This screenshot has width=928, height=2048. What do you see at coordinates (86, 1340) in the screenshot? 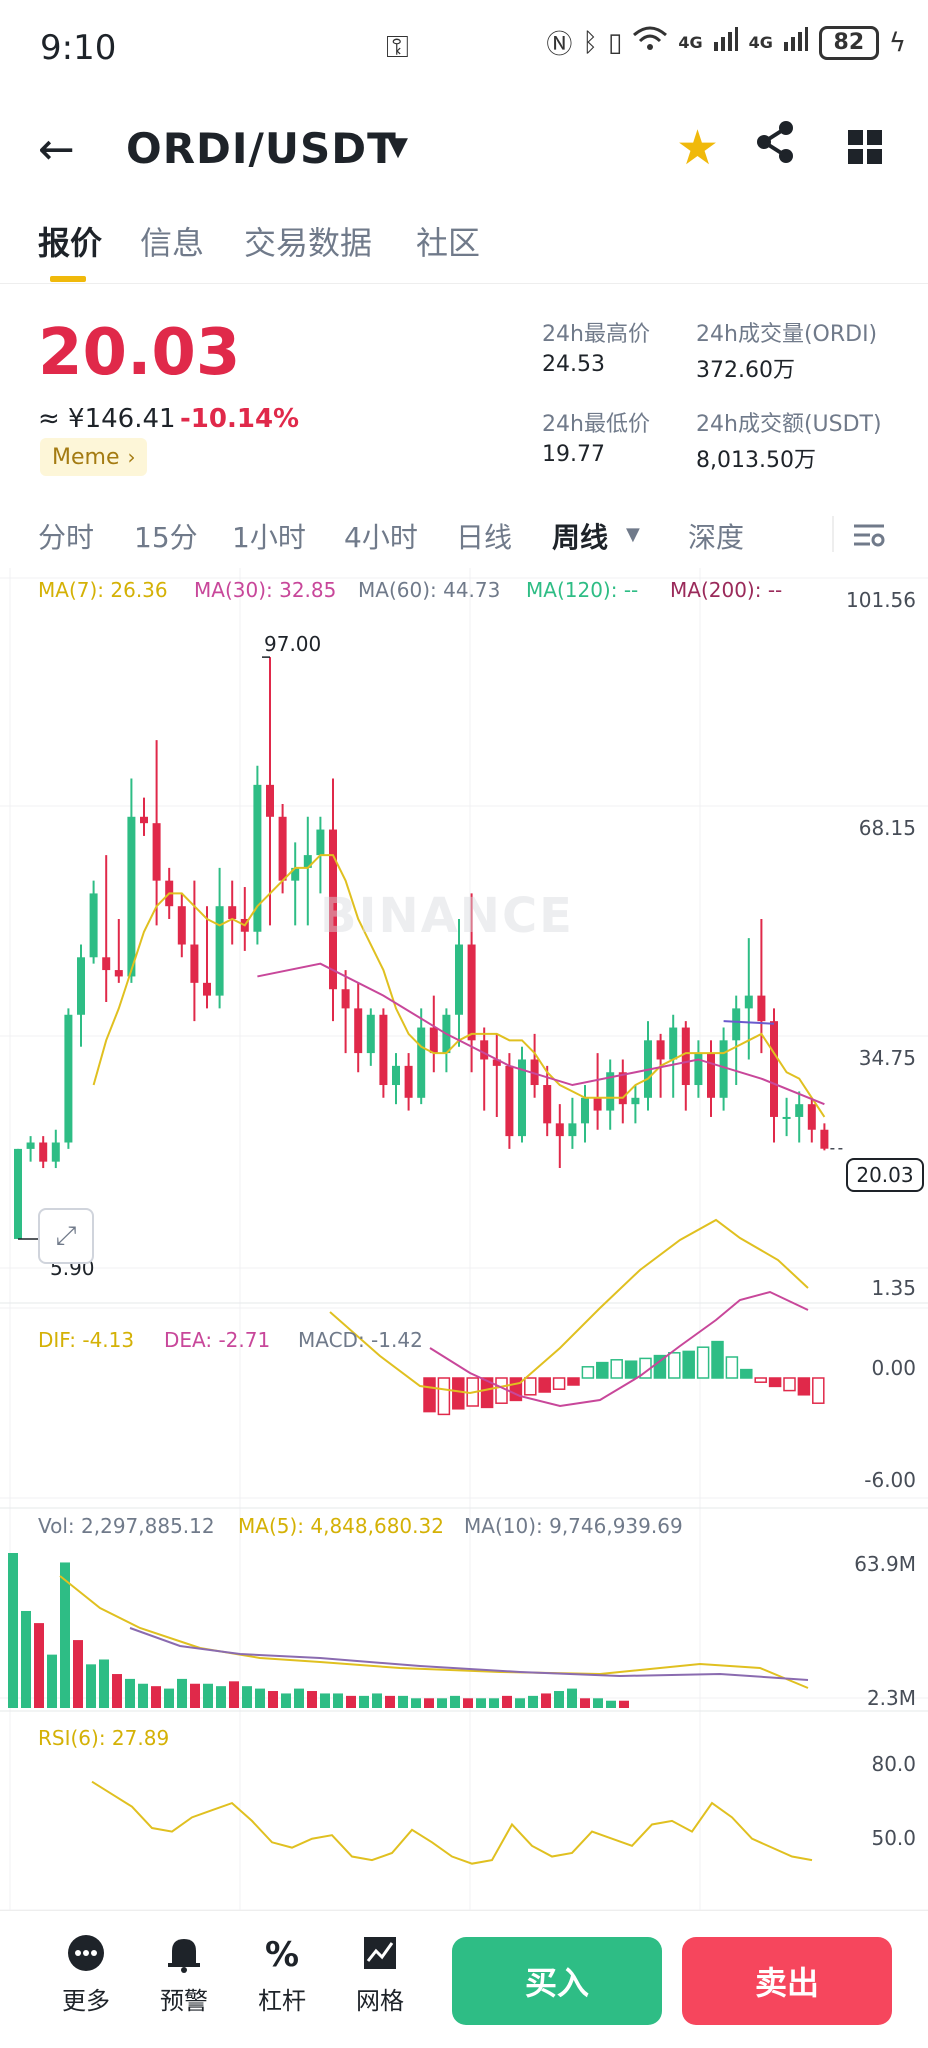
I see `legend-dif: DIF: -4.13` at bounding box center [86, 1340].